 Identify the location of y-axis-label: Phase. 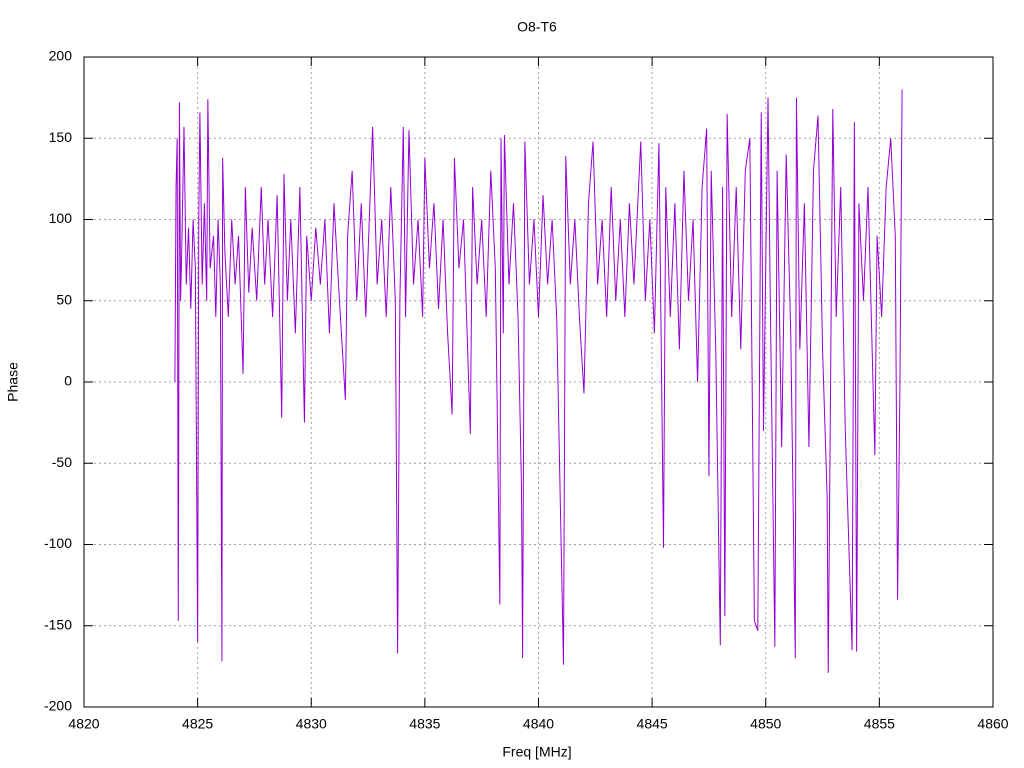
(13, 382).